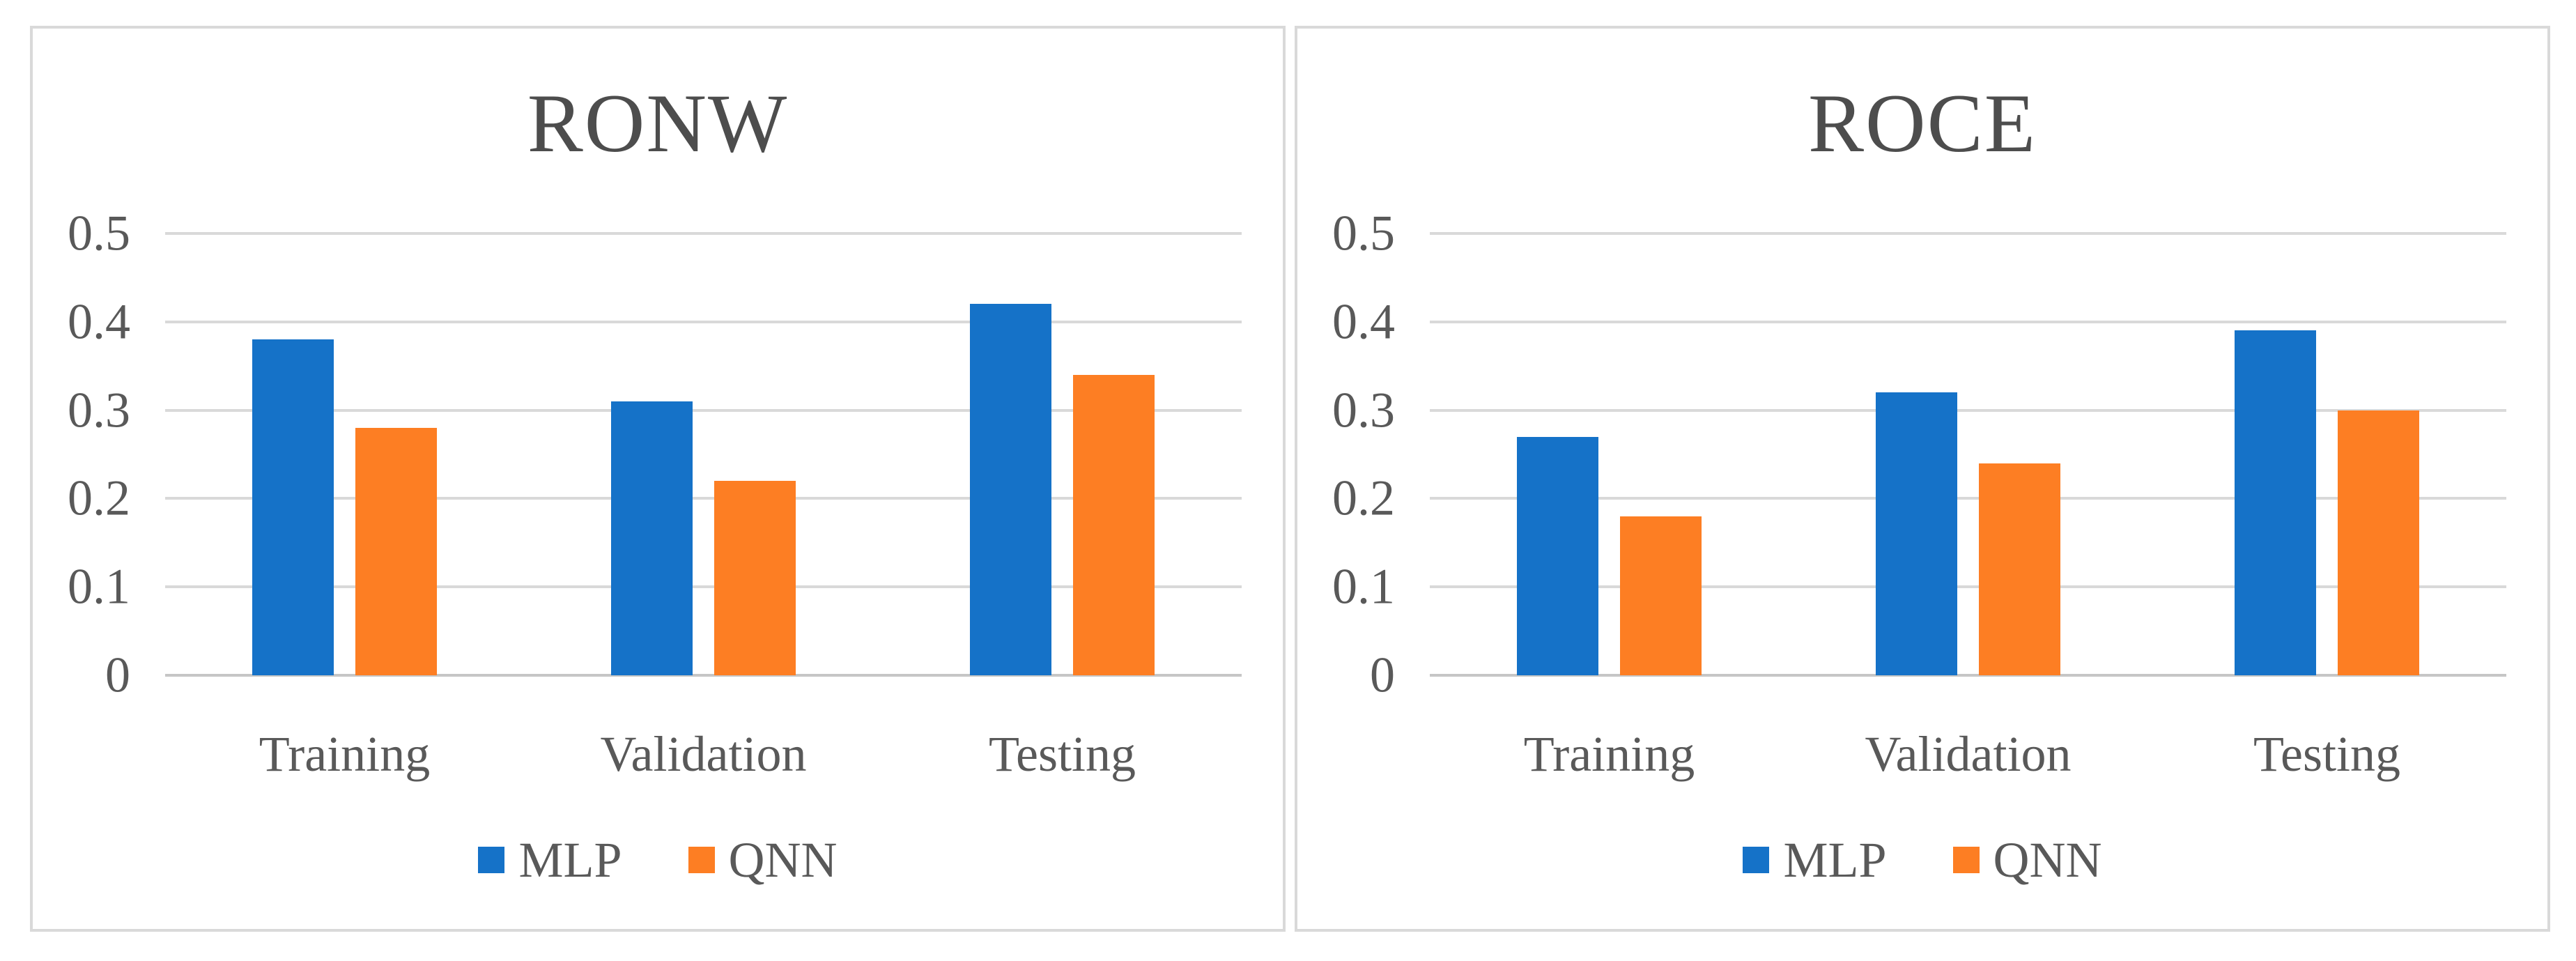  What do you see at coordinates (1922, 123) in the screenshot?
I see `chart-title: ROCE` at bounding box center [1922, 123].